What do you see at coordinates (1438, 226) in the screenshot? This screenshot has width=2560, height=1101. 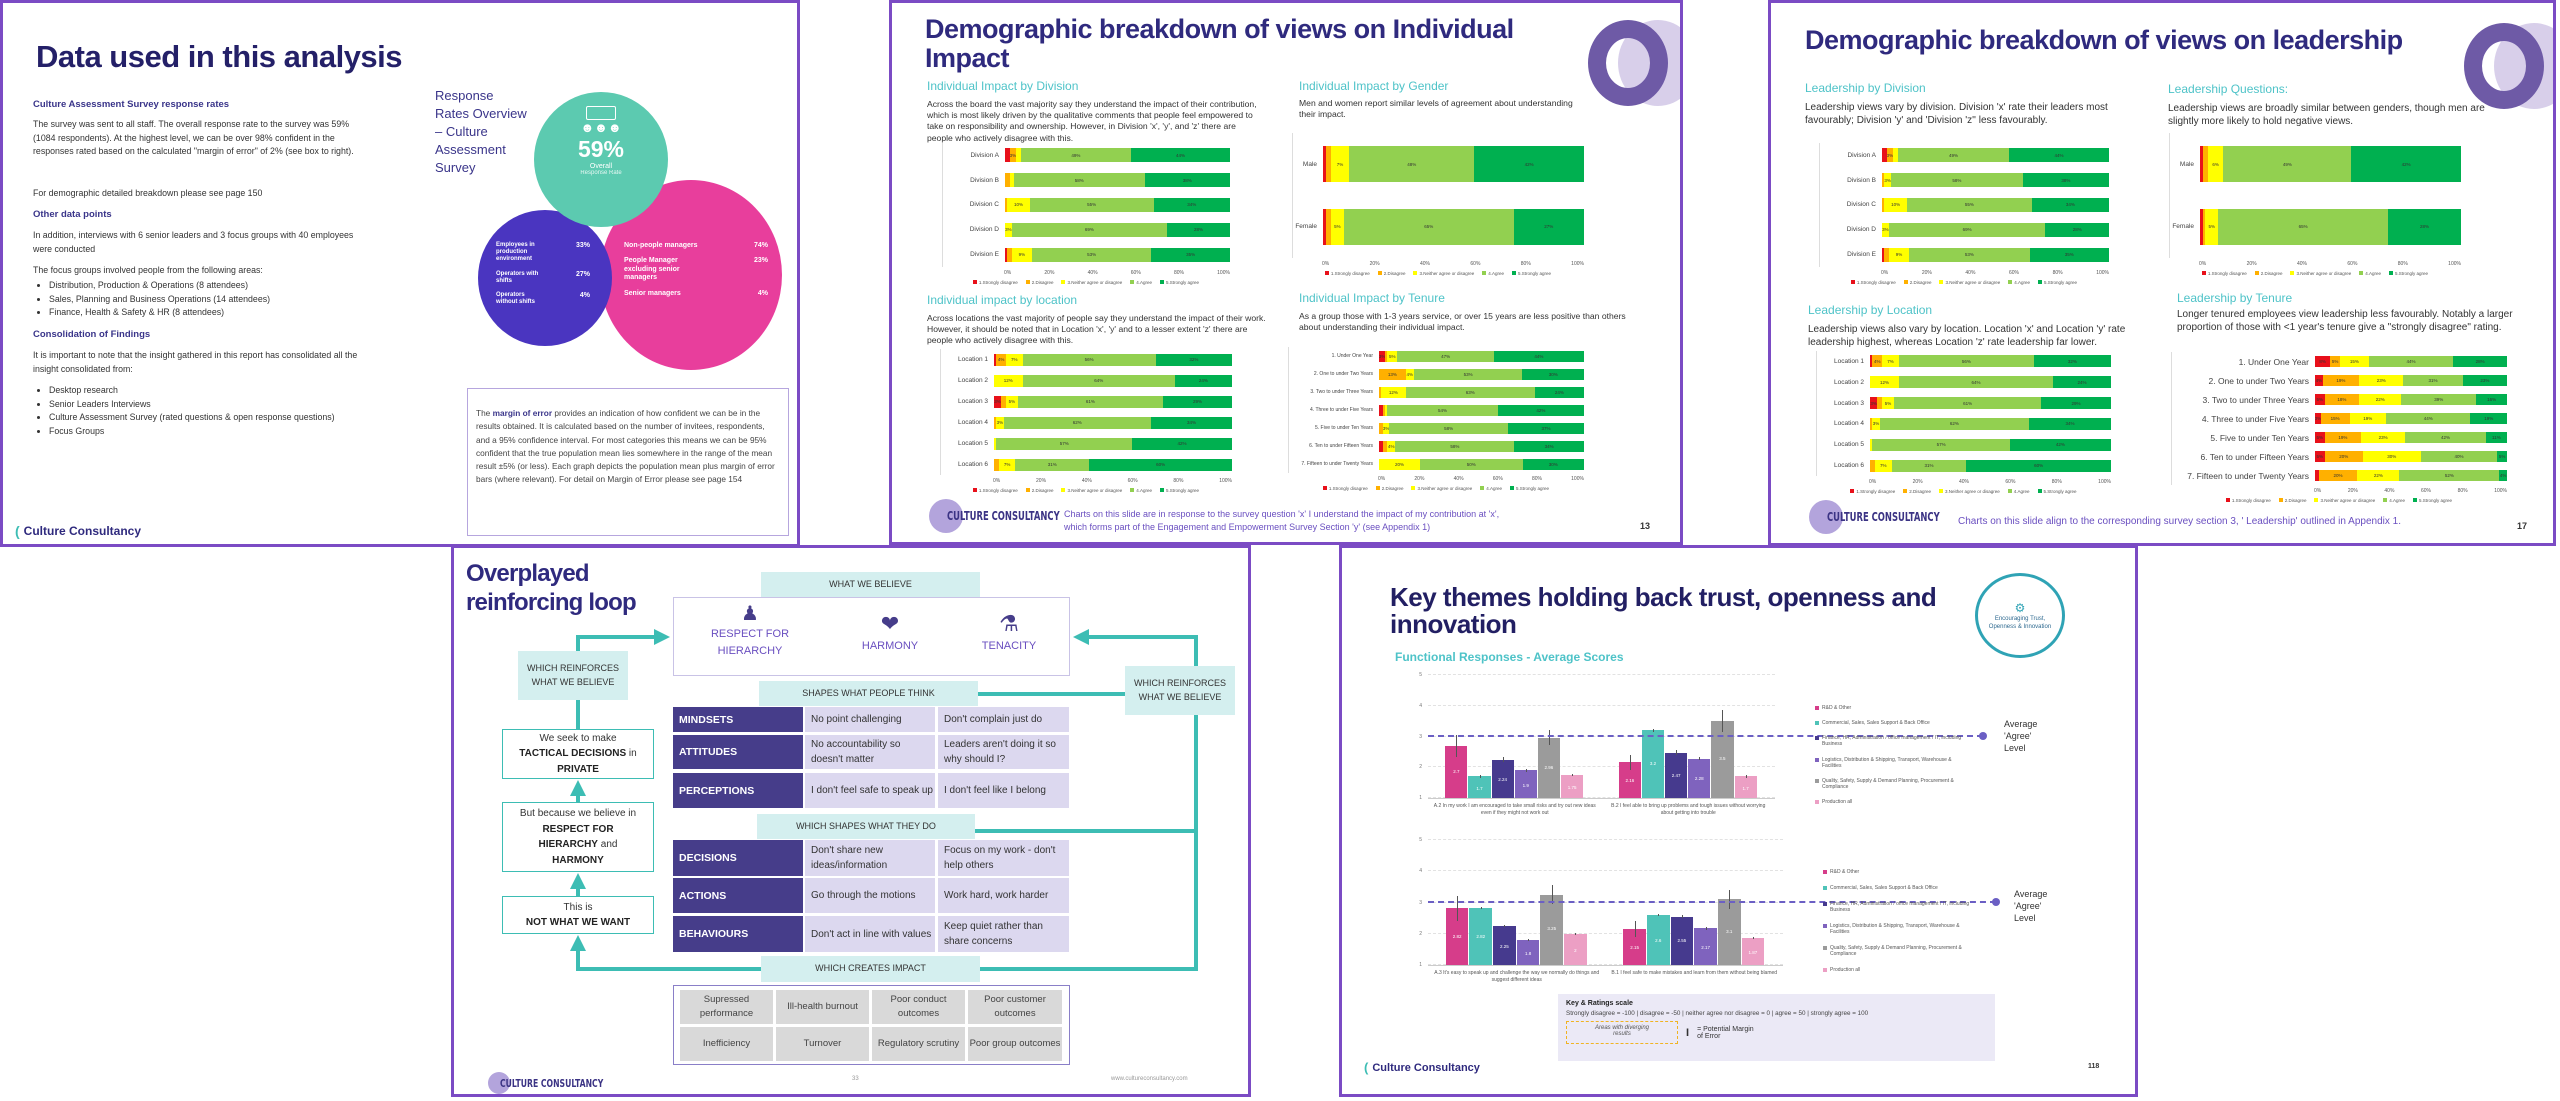 I see `bar-row: Female 5% 65% 27%` at bounding box center [1438, 226].